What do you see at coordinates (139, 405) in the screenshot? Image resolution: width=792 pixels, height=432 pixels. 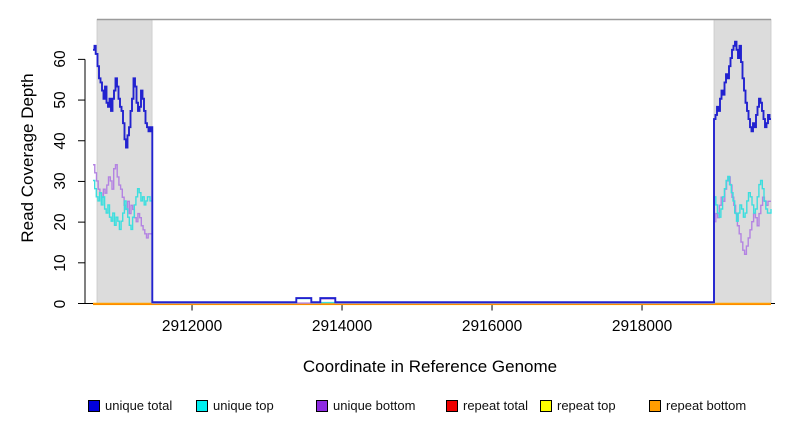 I see `legend-label: unique total` at bounding box center [139, 405].